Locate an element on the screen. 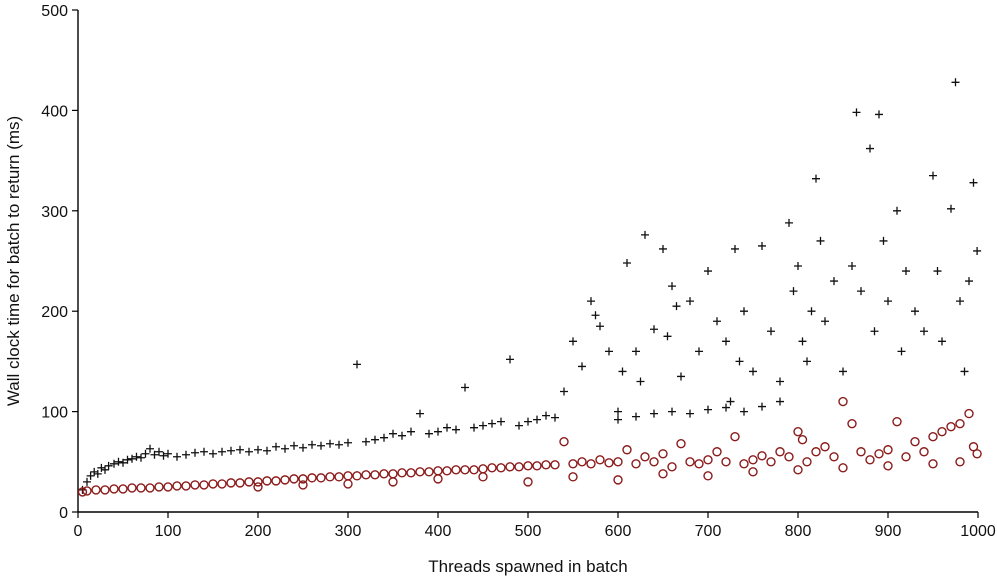 This screenshot has height=578, width=997. y-tick-label: 300 is located at coordinates (54, 212).